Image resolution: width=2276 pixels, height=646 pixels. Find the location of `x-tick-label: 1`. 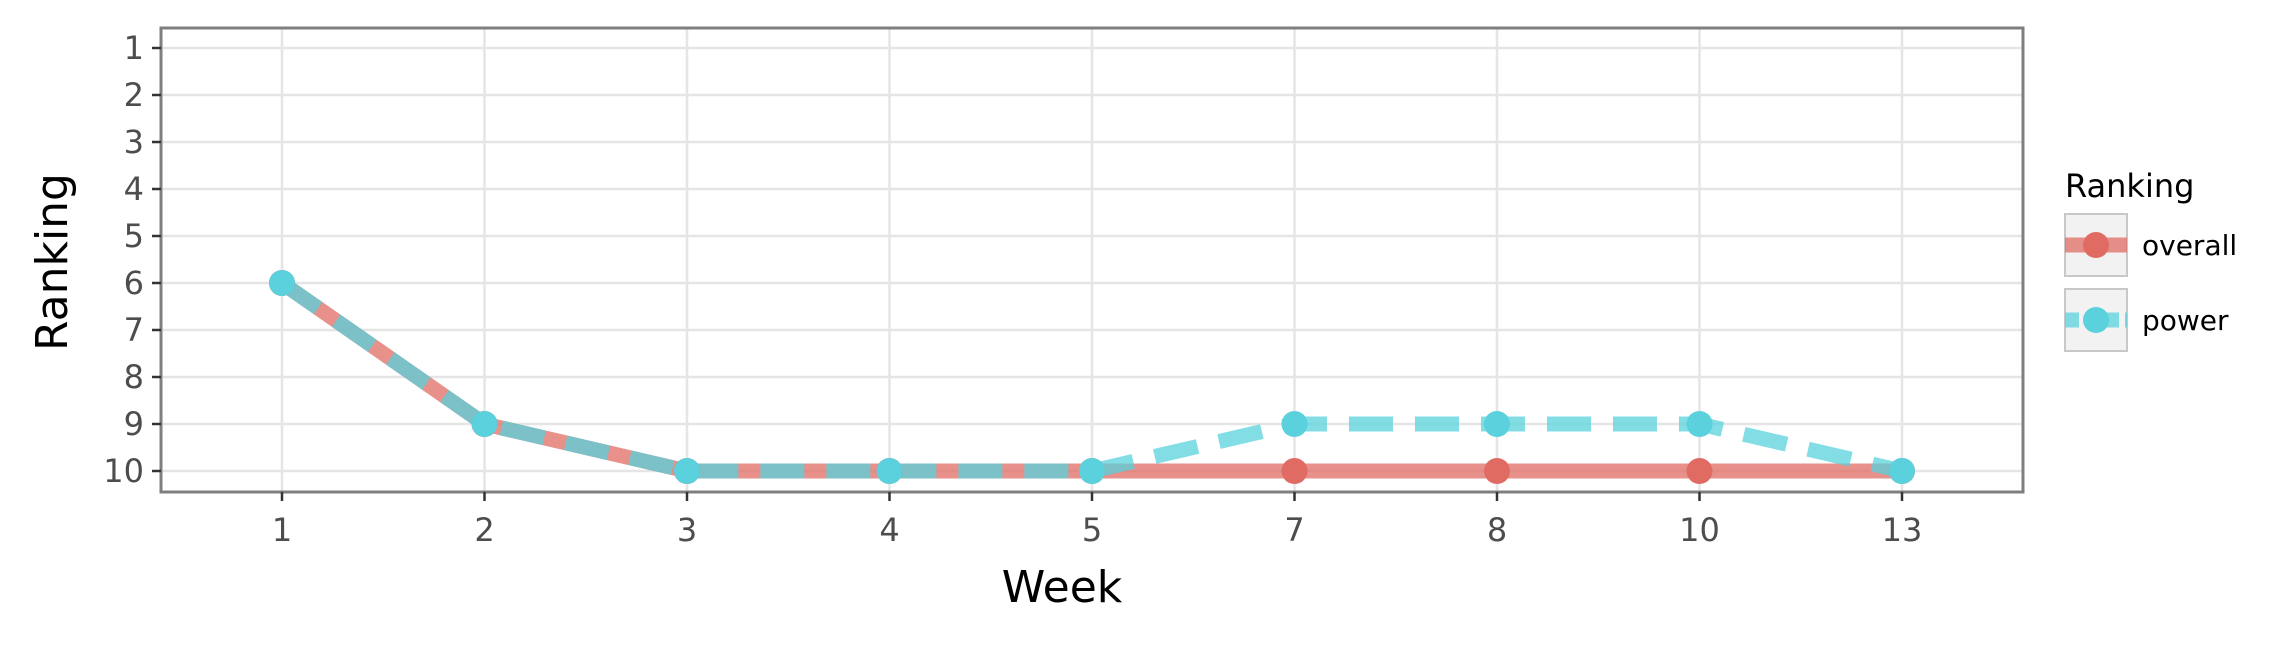

x-tick-label: 1 is located at coordinates (282, 530).